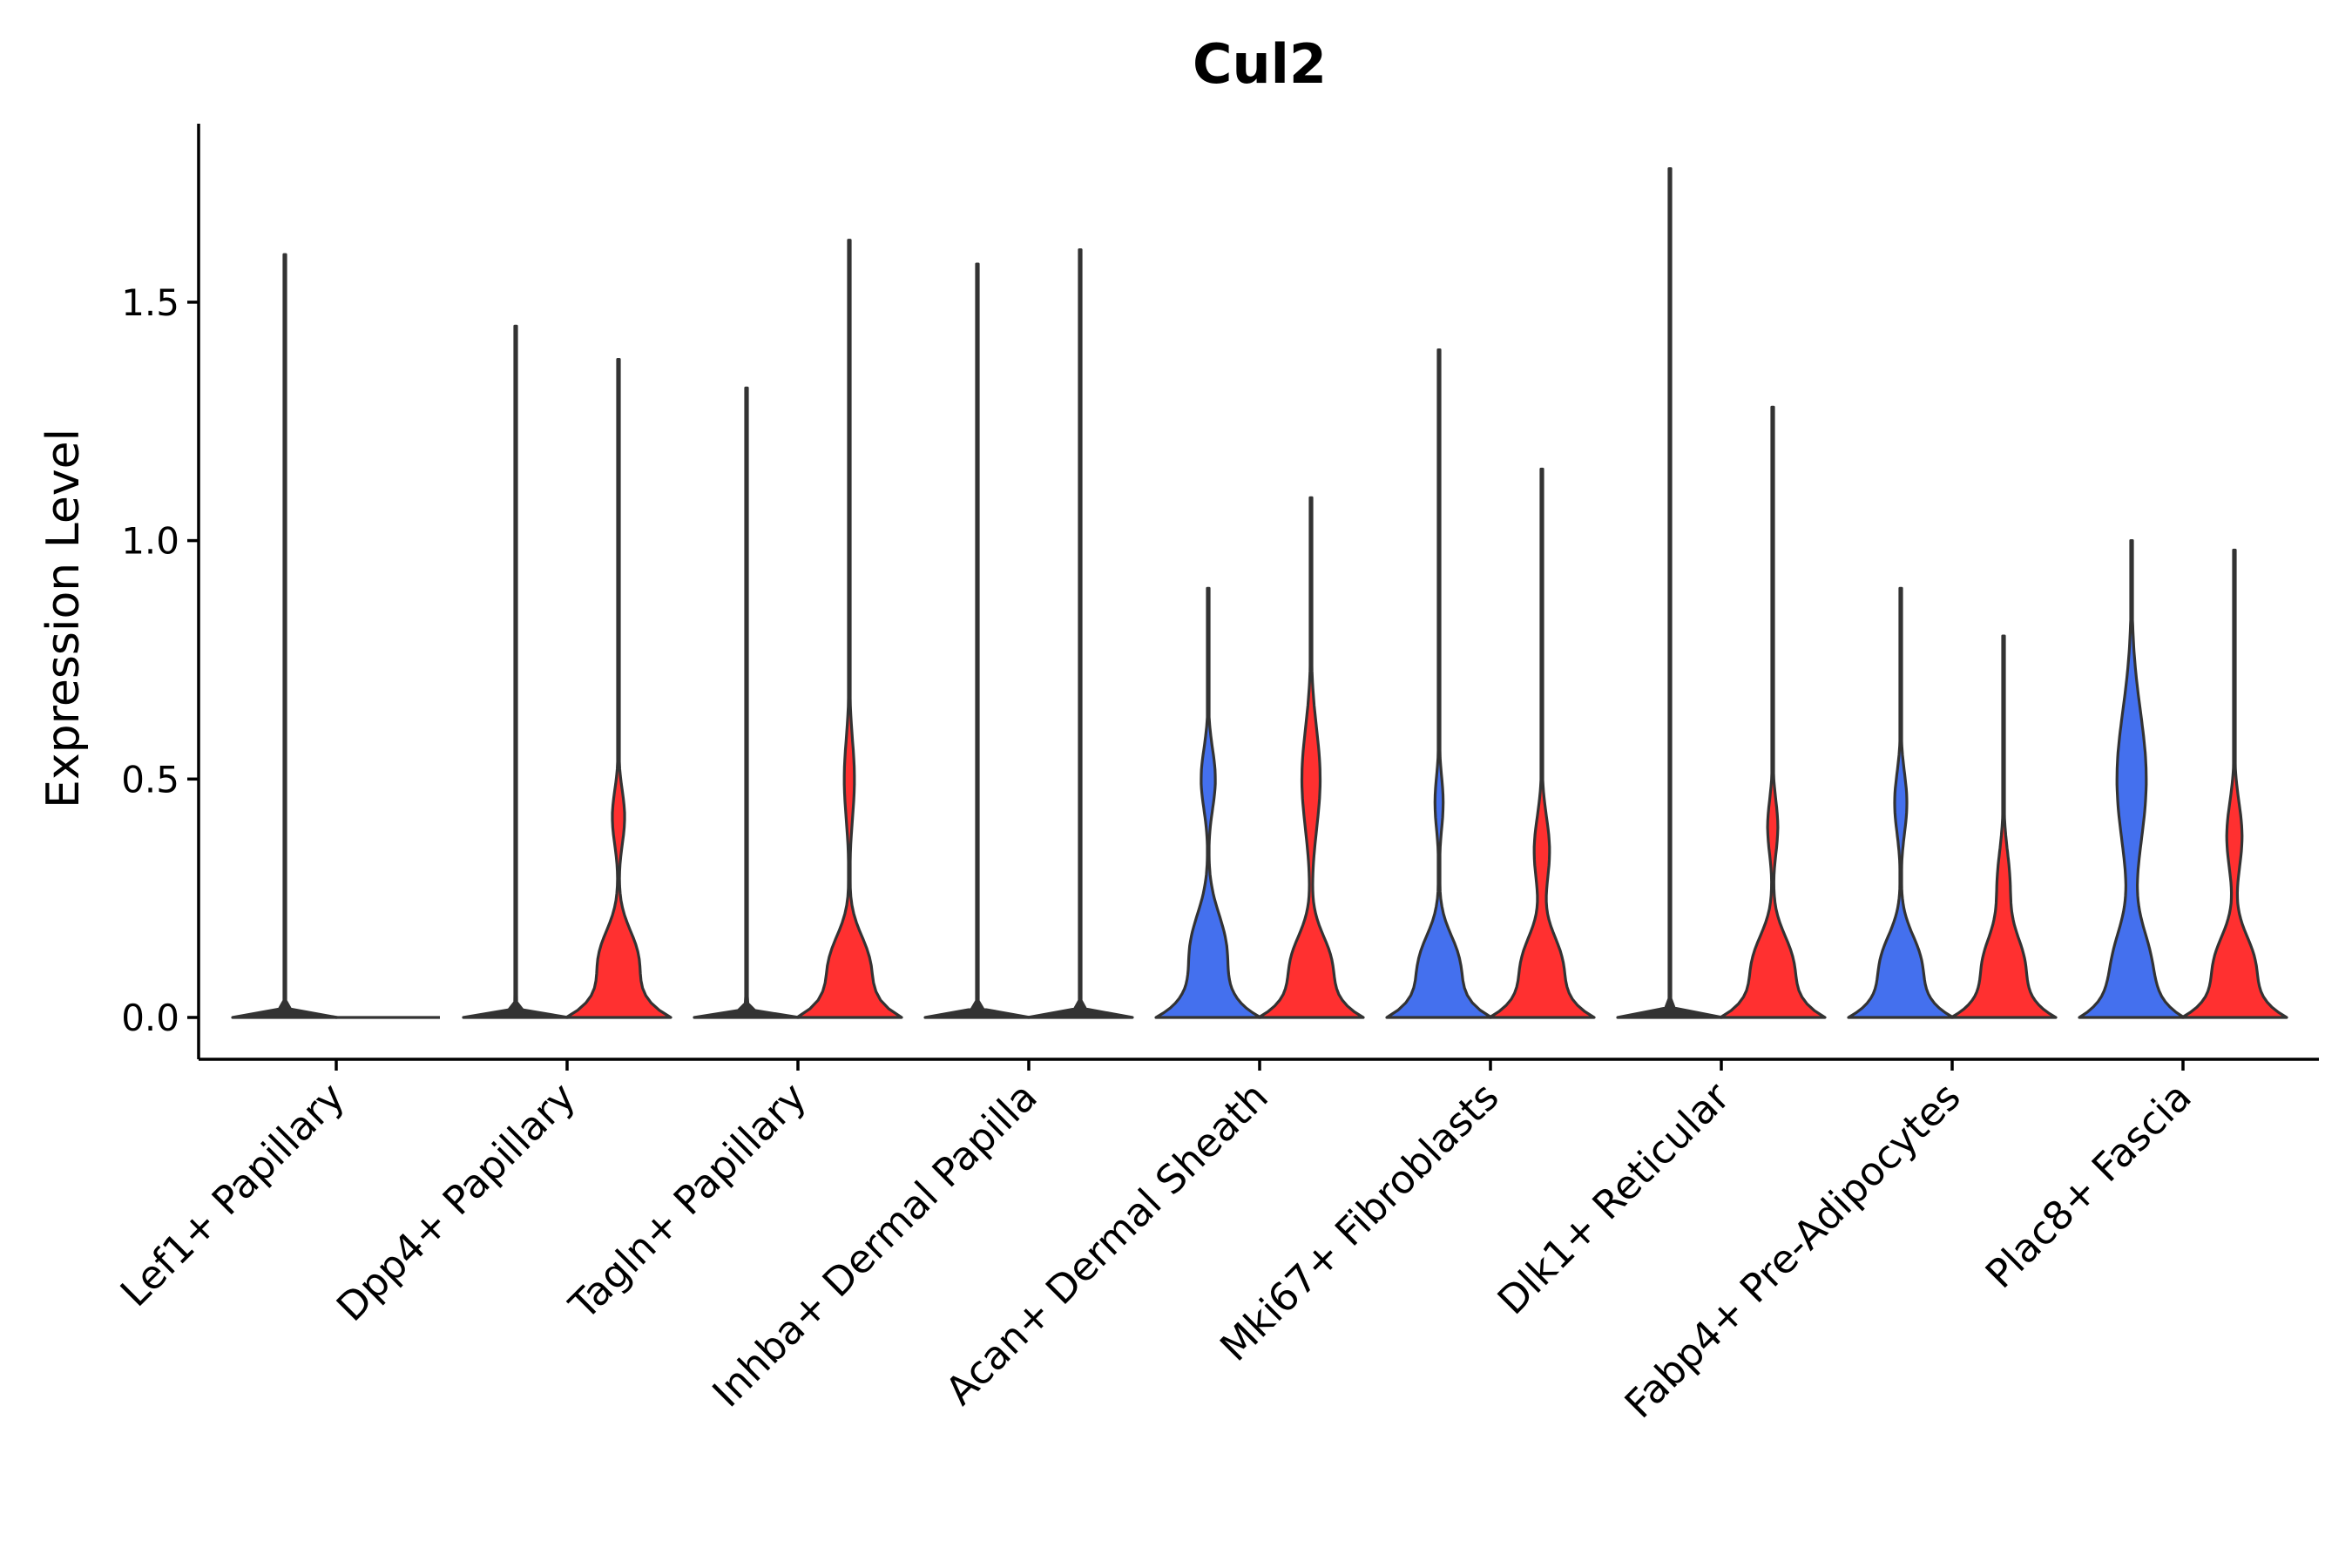  What do you see at coordinates (1260, 64) in the screenshot?
I see `chart-title: Cul2` at bounding box center [1260, 64].